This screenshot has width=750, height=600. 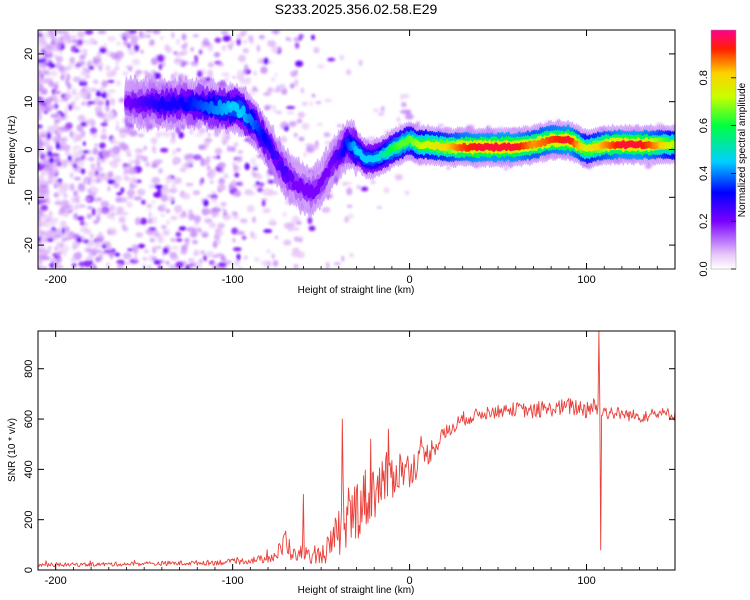 What do you see at coordinates (704, 268) in the screenshot?
I see `colorbar-tick-label: 0.0` at bounding box center [704, 268].